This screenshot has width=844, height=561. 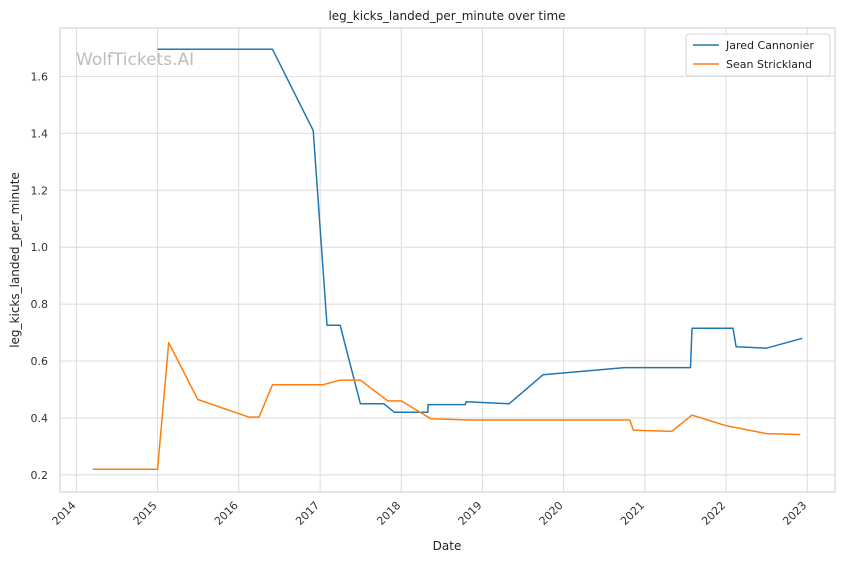 I want to click on x-tick-label: 2017, so click(x=307, y=513).